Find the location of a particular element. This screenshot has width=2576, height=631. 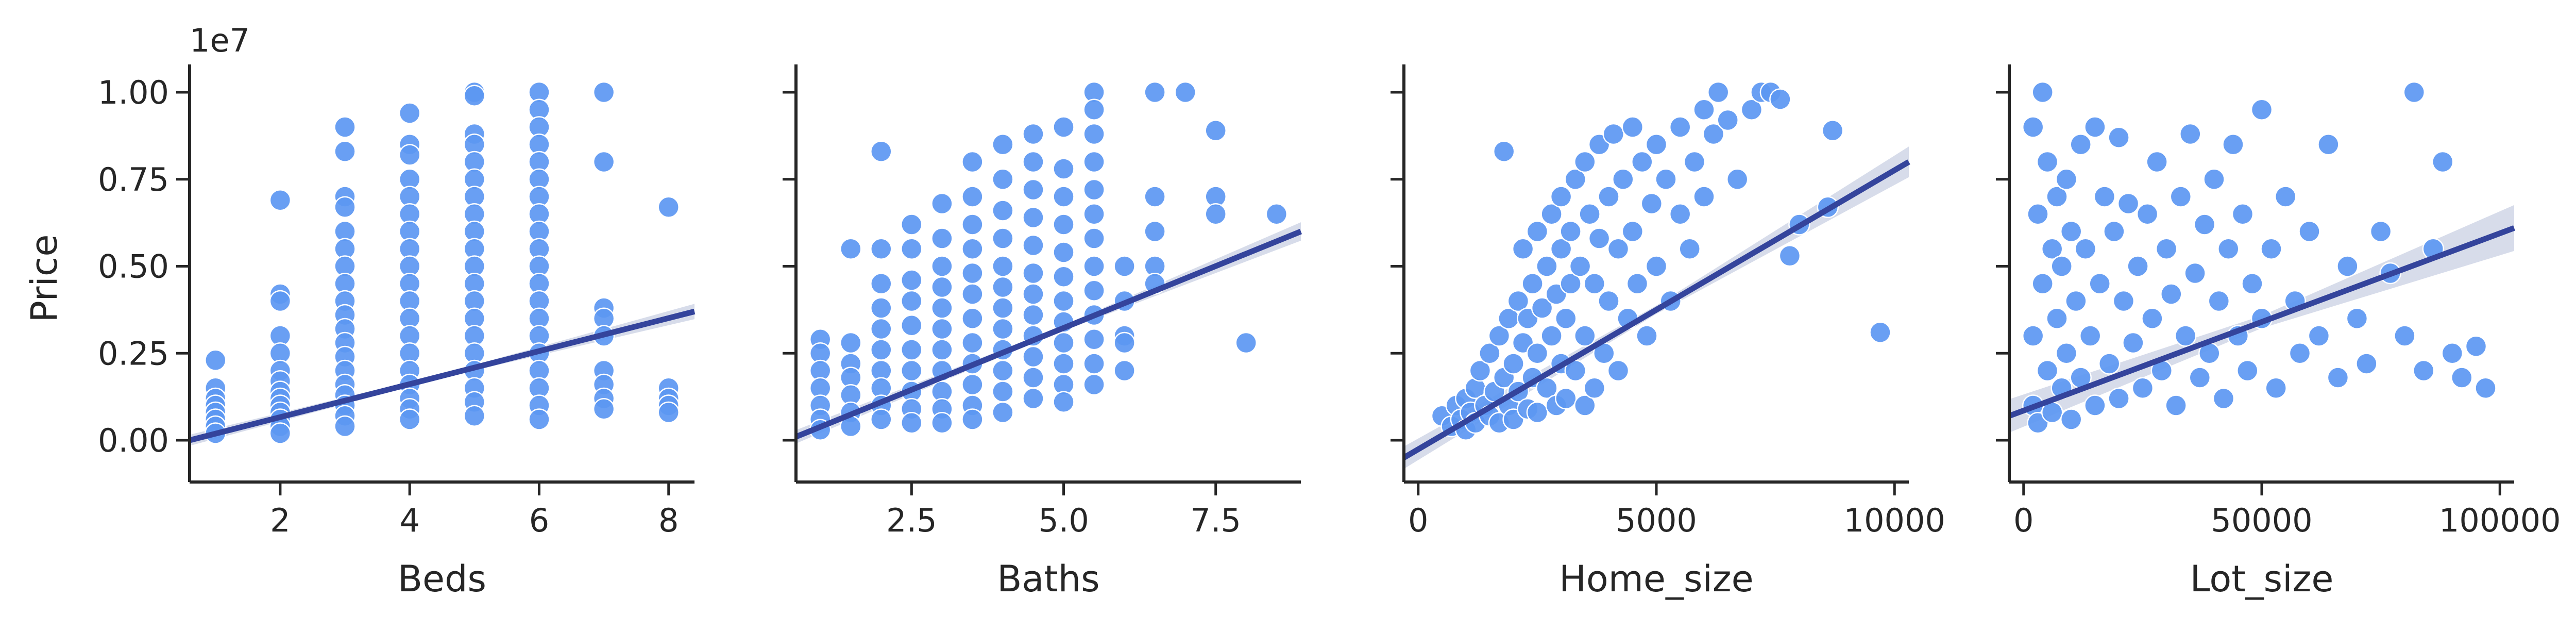

x-axis-label: Lot_size is located at coordinates (2262, 579).